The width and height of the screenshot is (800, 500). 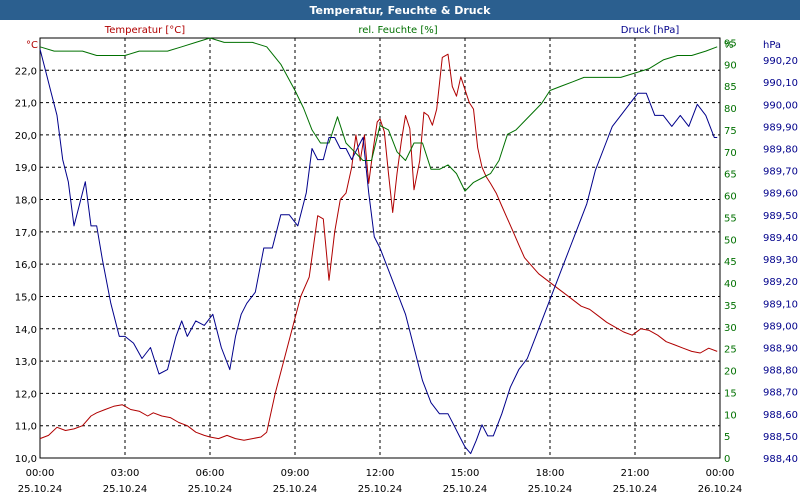 I want to click on pressure-tick-label: 989,30, so click(x=780, y=260).